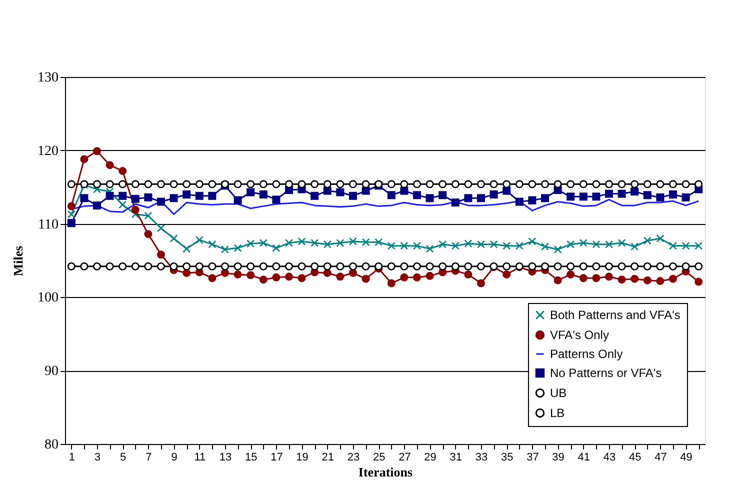 The width and height of the screenshot is (734, 502). I want to click on y-tick-label: 90, so click(51, 372).